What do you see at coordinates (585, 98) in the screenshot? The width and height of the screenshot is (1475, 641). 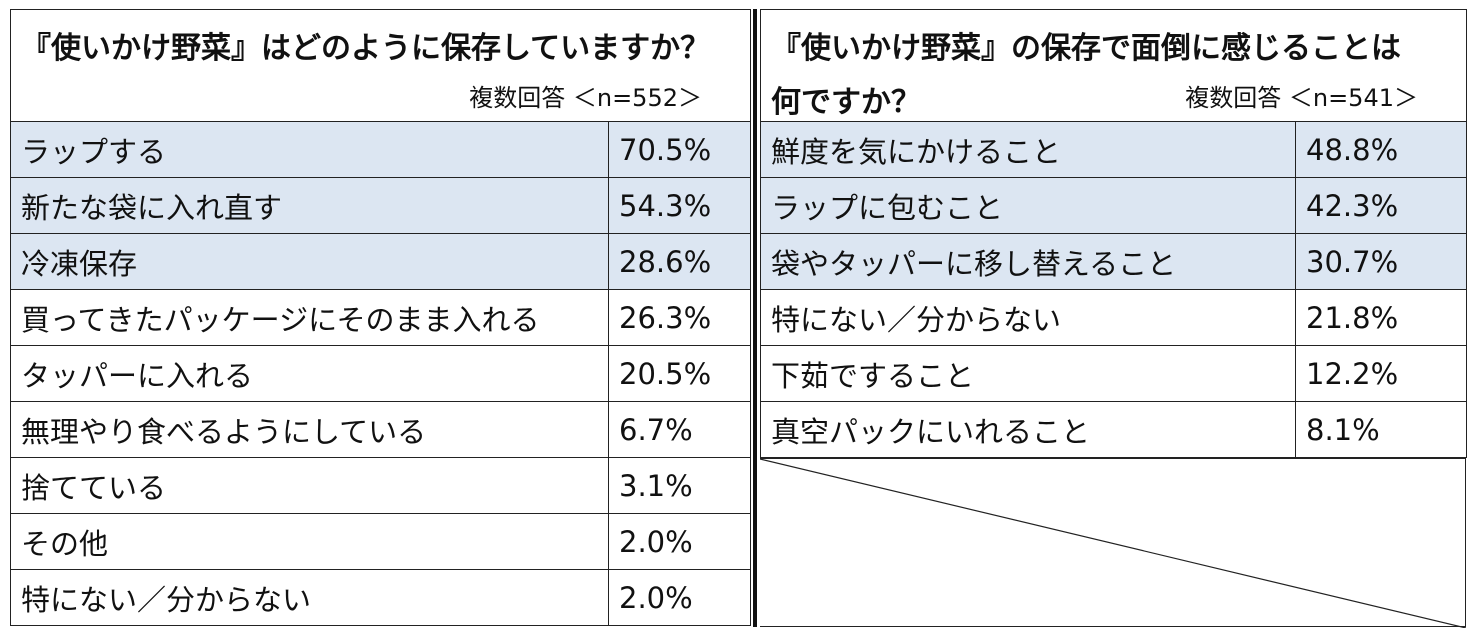 I see `response-meta: 複数回答 ＜n=552＞` at bounding box center [585, 98].